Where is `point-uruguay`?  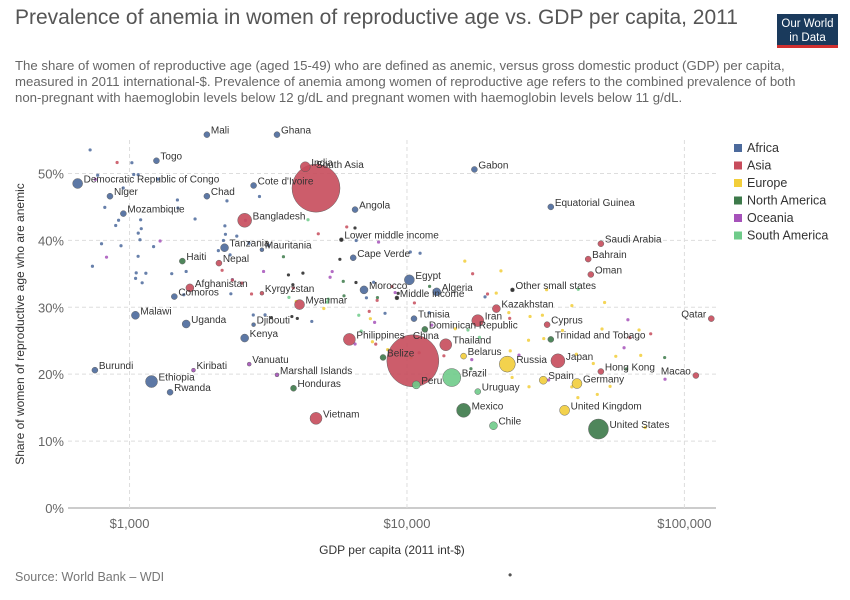 point-uruguay is located at coordinates (478, 391).